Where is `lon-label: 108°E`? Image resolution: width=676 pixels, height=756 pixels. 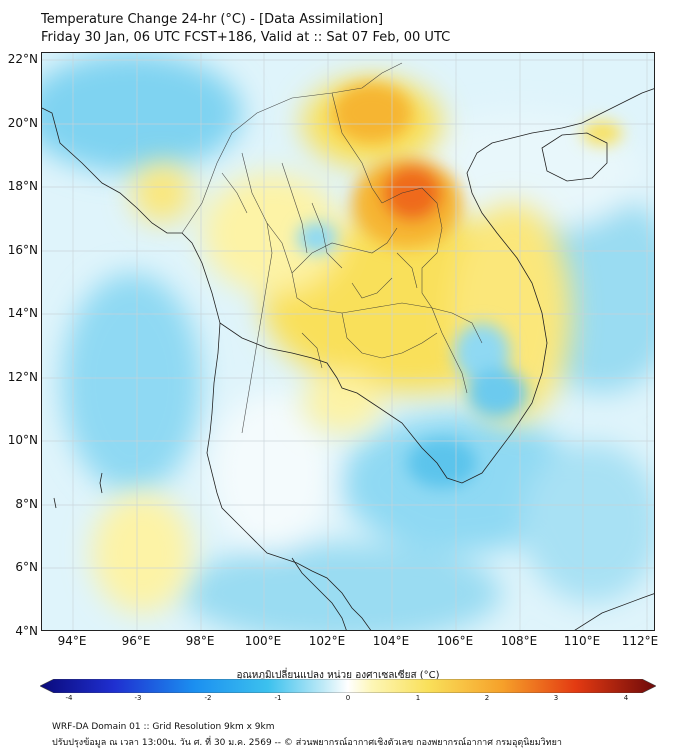 lon-label: 108°E is located at coordinates (519, 641).